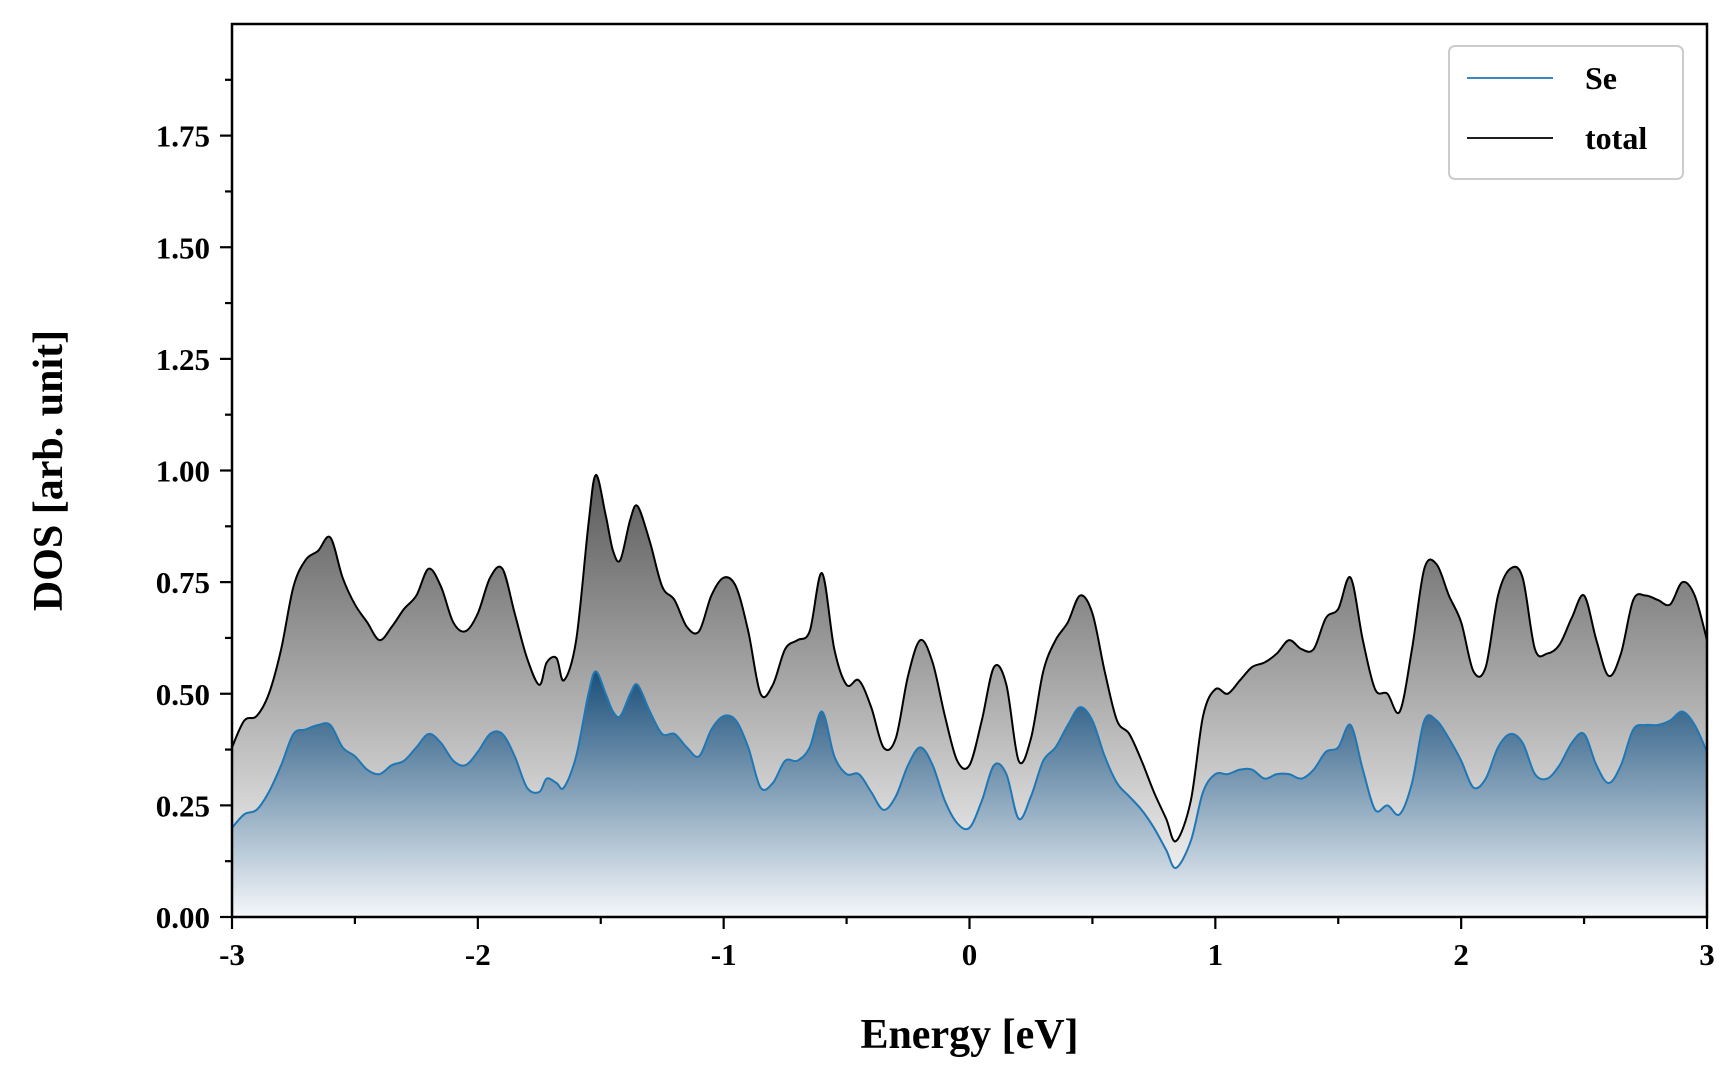  I want to click on legend: Se total, so click(1566, 112).